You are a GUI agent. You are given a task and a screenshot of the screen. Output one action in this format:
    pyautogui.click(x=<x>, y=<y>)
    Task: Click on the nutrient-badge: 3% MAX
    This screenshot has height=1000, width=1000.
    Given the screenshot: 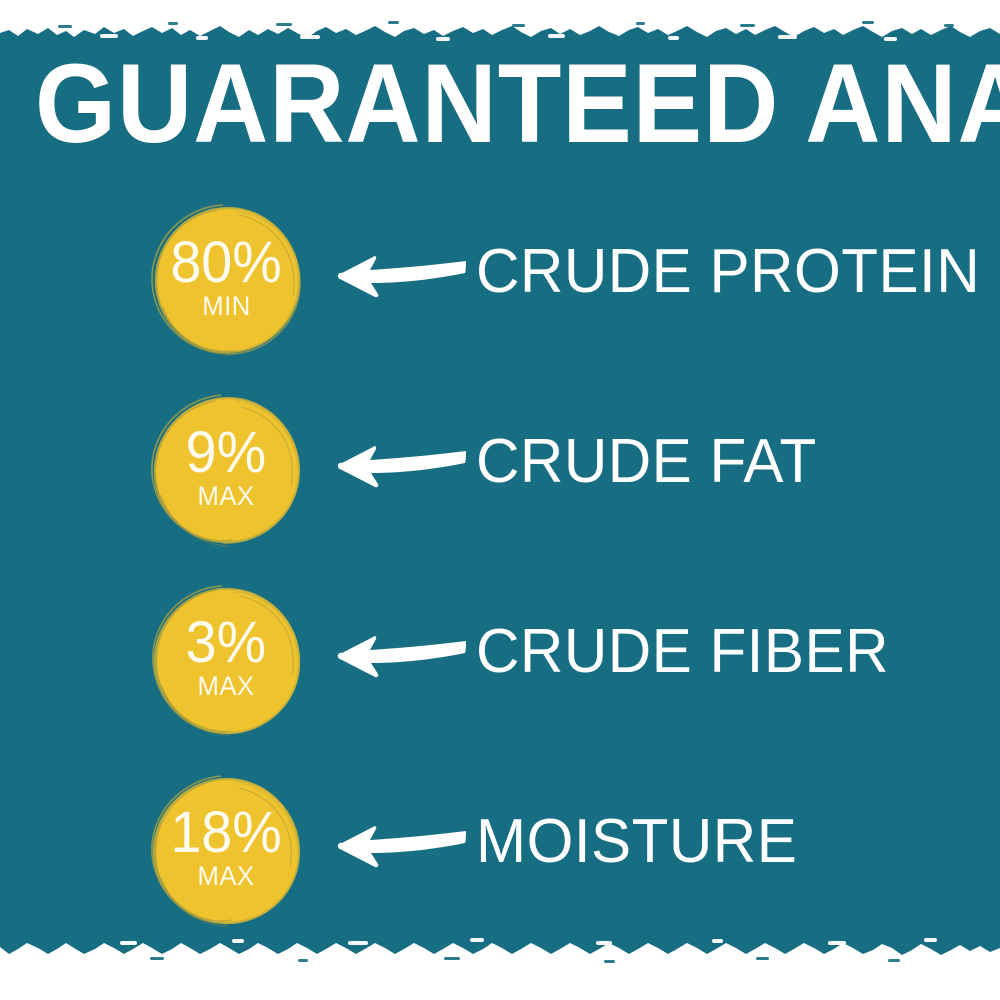 What is the action you would take?
    pyautogui.click(x=226, y=660)
    